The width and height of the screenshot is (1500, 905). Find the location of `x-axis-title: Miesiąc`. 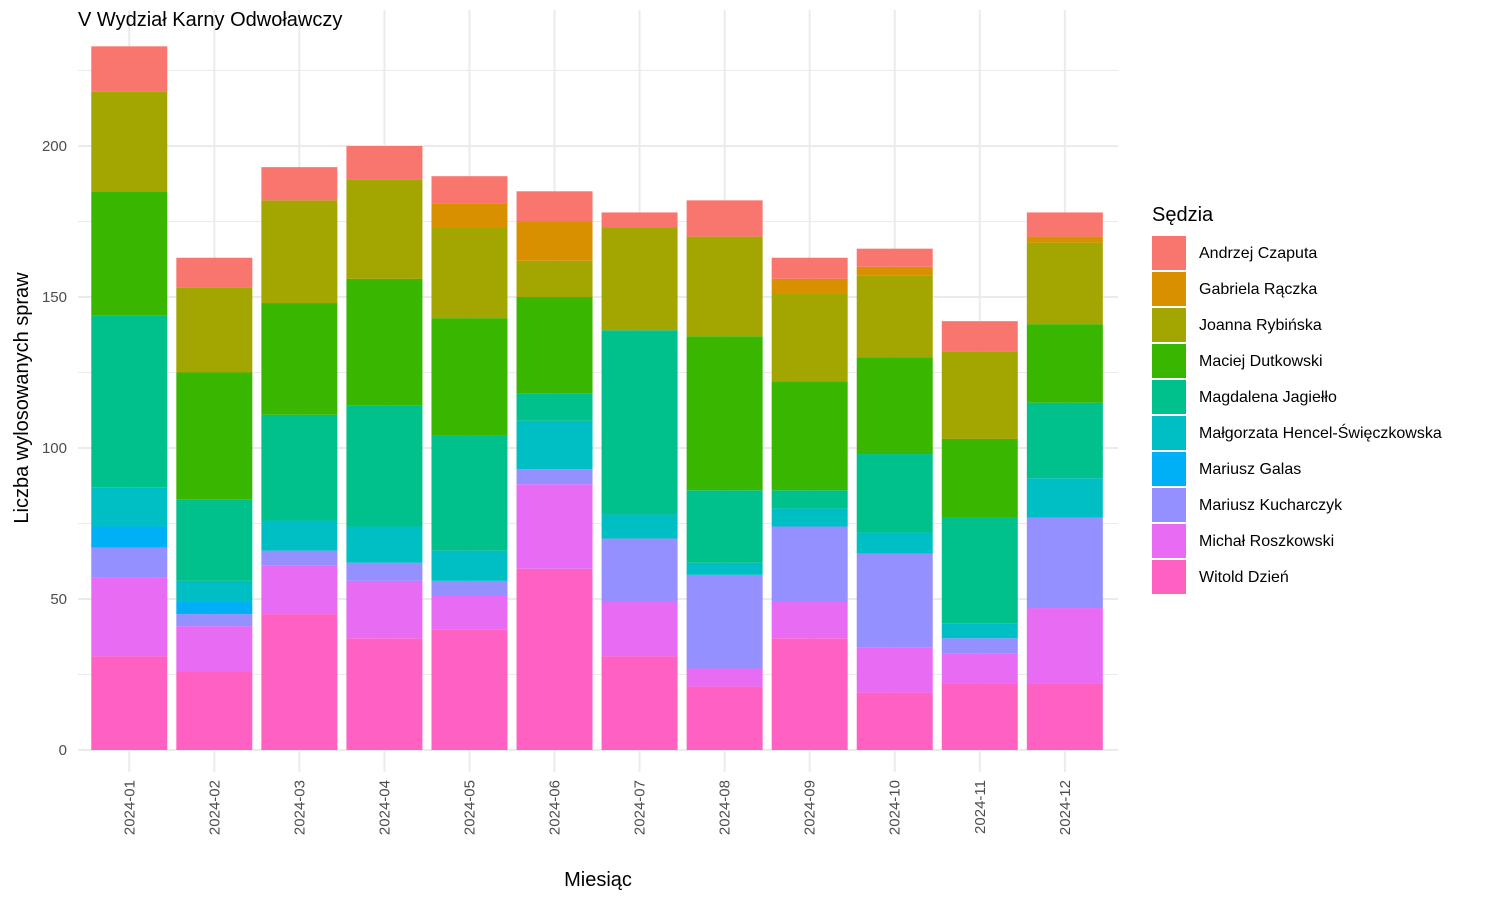

x-axis-title: Miesiąc is located at coordinates (598, 880).